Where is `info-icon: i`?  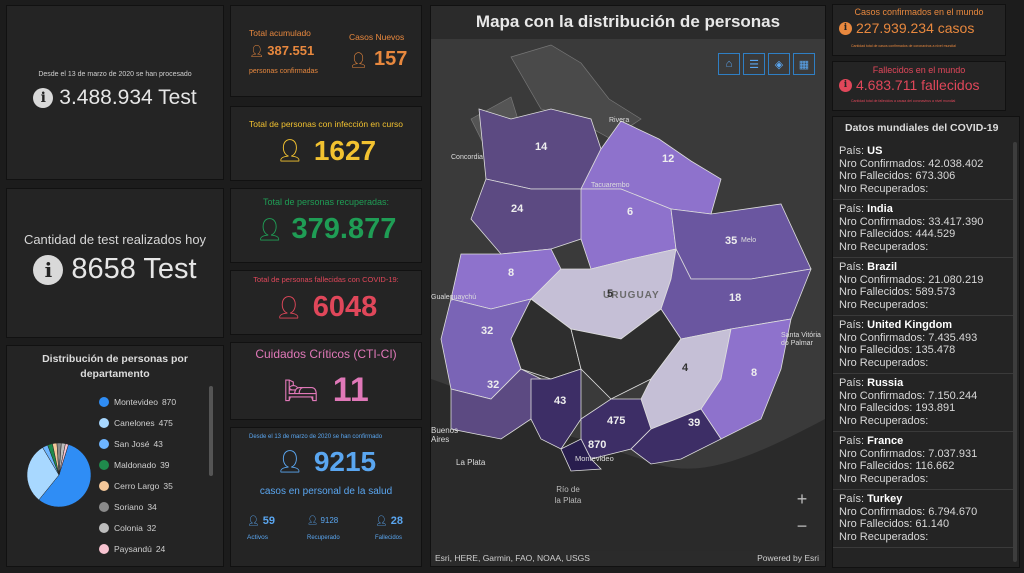
info-icon: i is located at coordinates (48, 269).